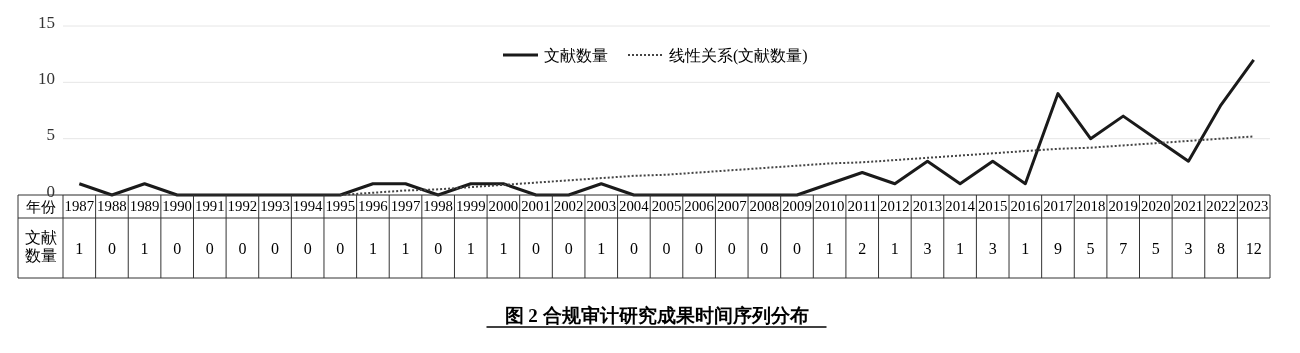 This screenshot has height=353, width=1300. What do you see at coordinates (1123, 248) in the screenshot?
I see `data-label: 7` at bounding box center [1123, 248].